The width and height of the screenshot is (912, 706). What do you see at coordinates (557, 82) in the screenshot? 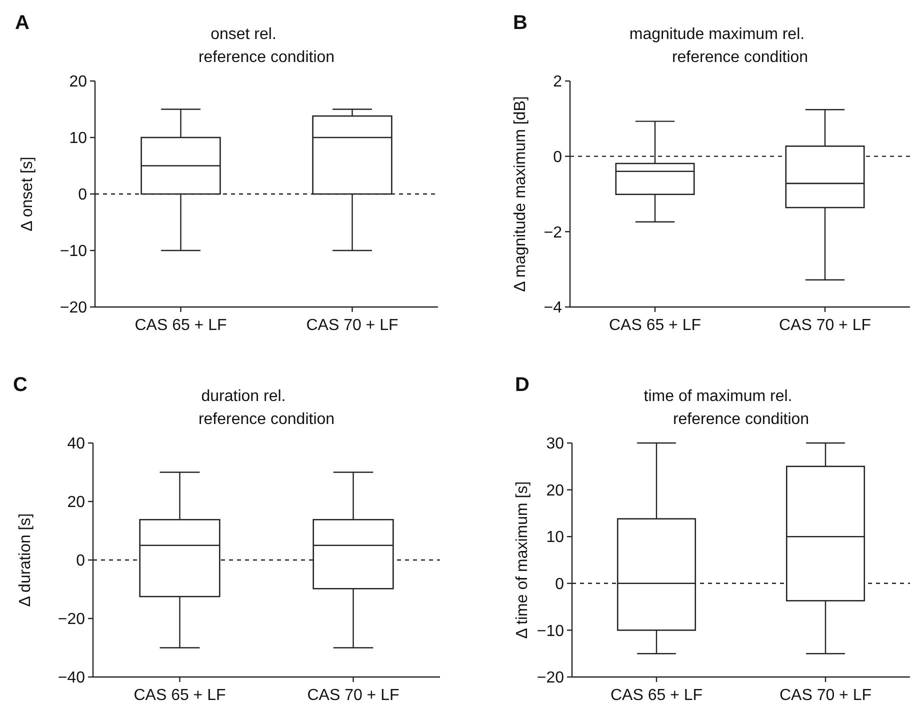
I see `y-tick-label: 2` at bounding box center [557, 82].